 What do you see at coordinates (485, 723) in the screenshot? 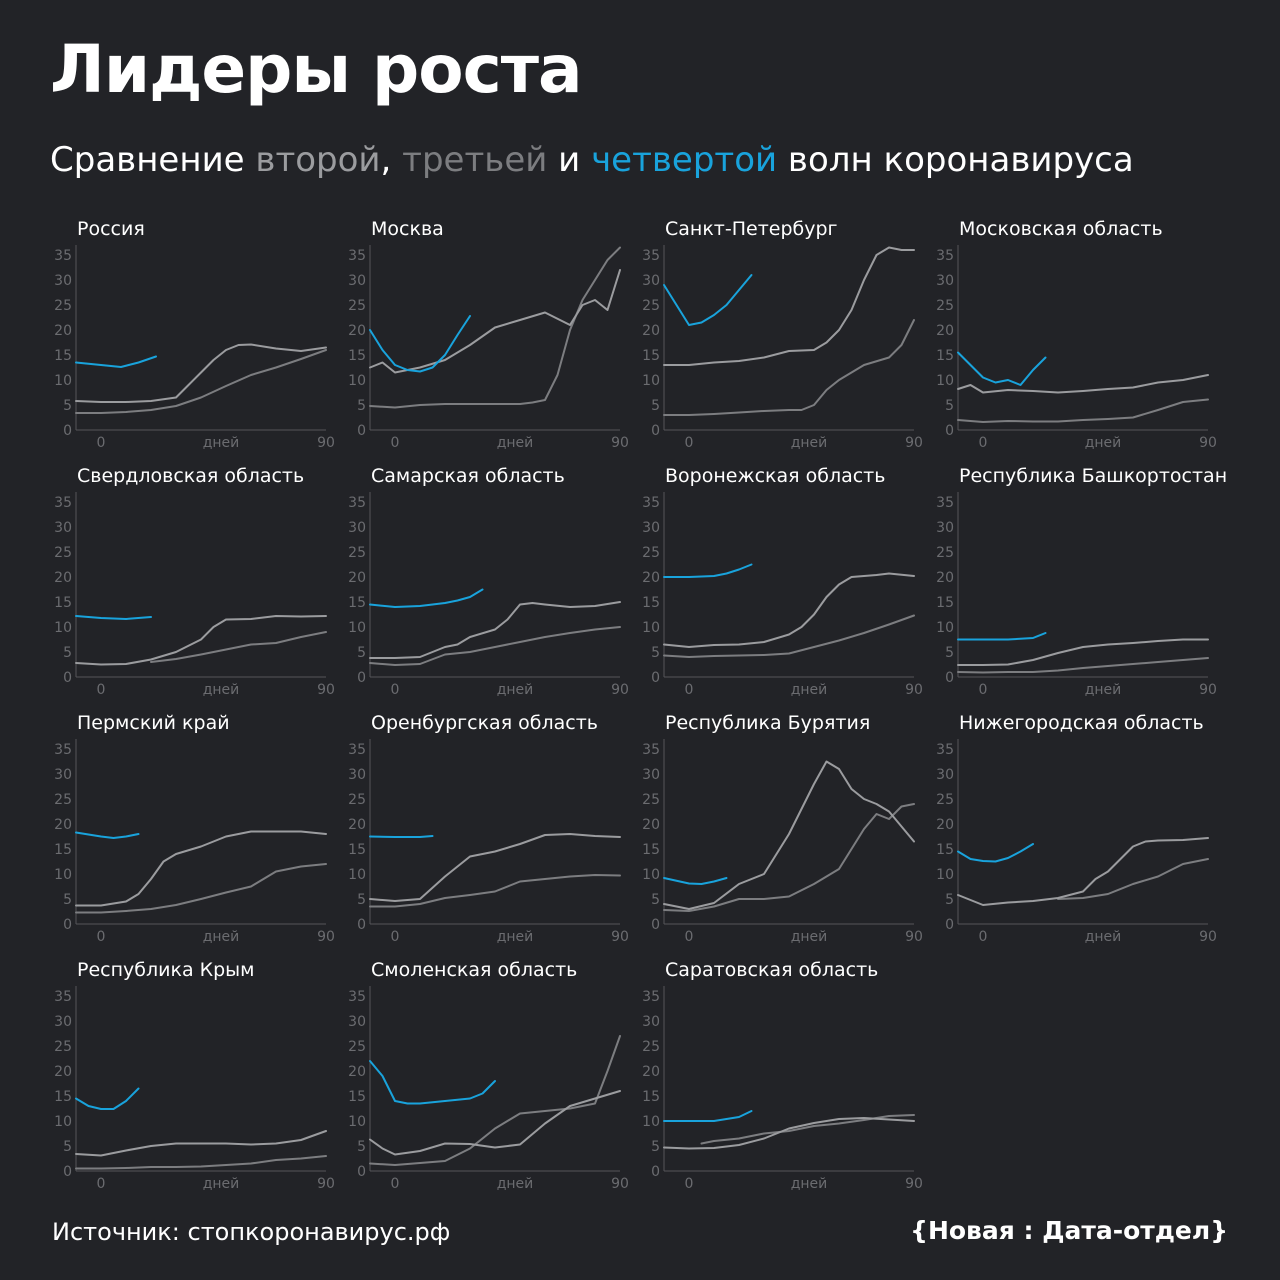
I see `panel-title: Оренбургская область` at bounding box center [485, 723].